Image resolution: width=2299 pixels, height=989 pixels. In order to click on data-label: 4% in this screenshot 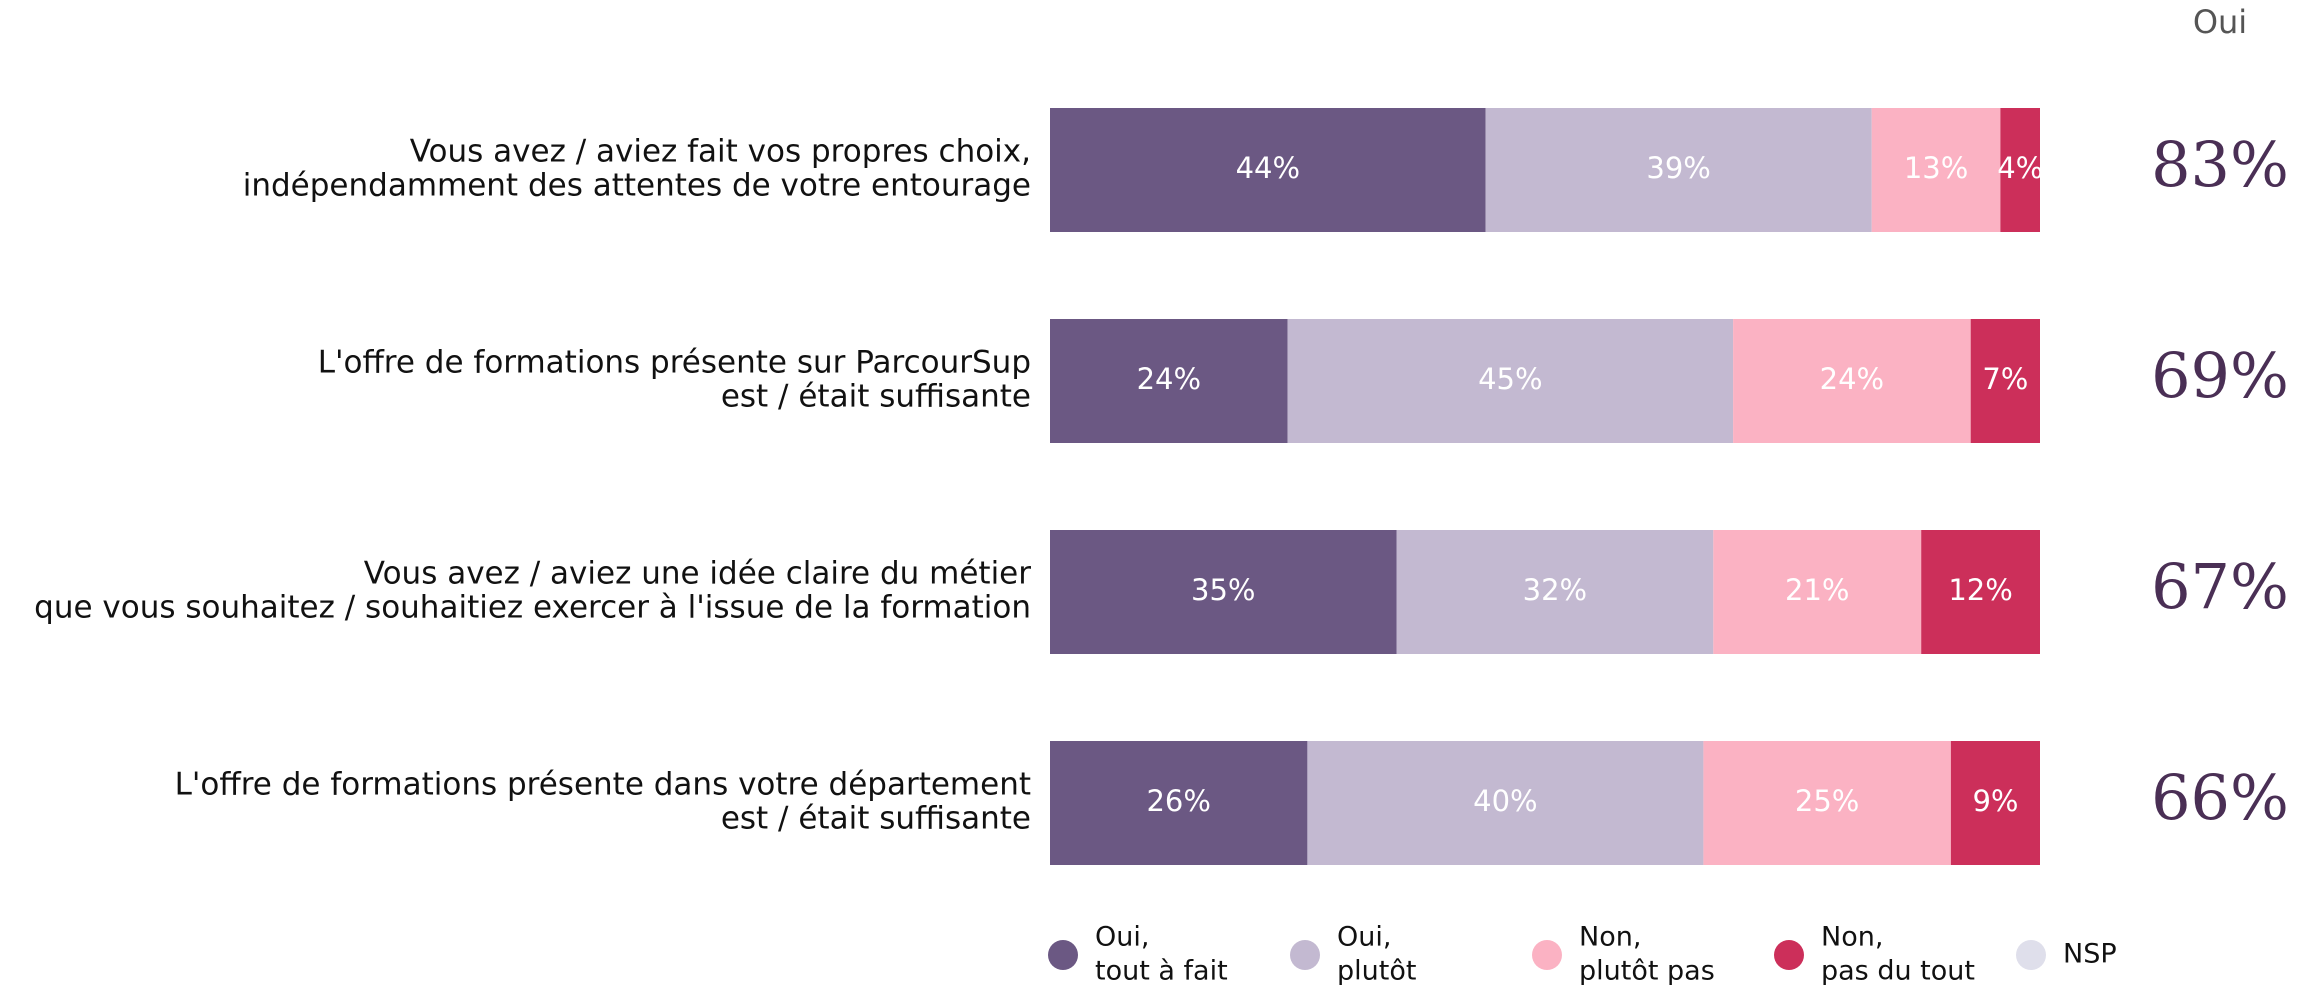, I will do `click(2020, 168)`.